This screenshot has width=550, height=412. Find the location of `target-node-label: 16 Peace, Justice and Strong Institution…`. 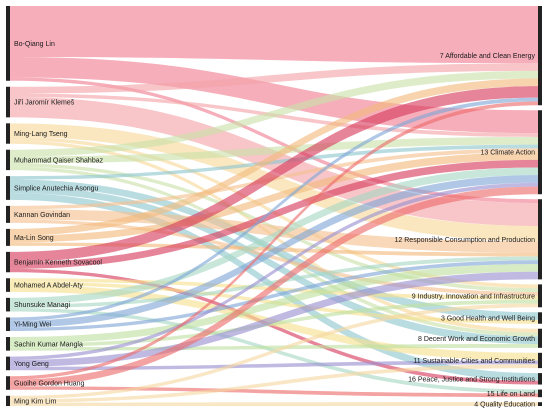

target-node-label: 16 Peace, Justice and Strong Institution… is located at coordinates (471, 379).